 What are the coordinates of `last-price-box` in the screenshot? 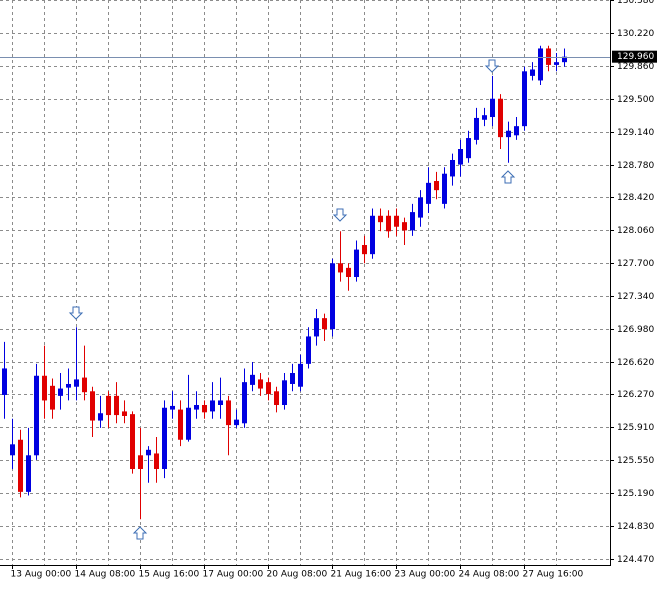 It's located at (634, 56).